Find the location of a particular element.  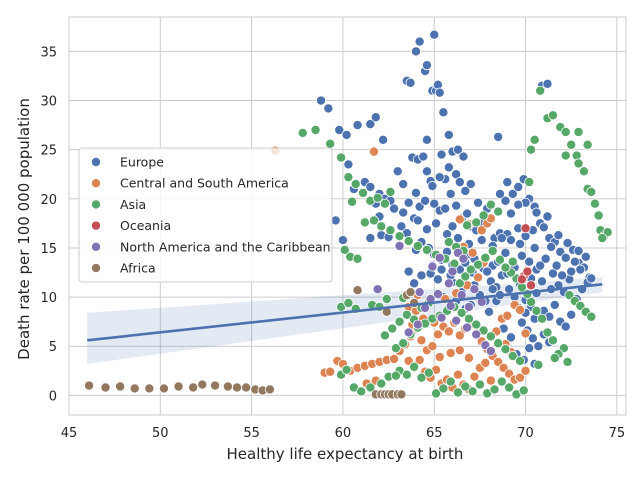

legend-box is located at coordinates (205, 215).